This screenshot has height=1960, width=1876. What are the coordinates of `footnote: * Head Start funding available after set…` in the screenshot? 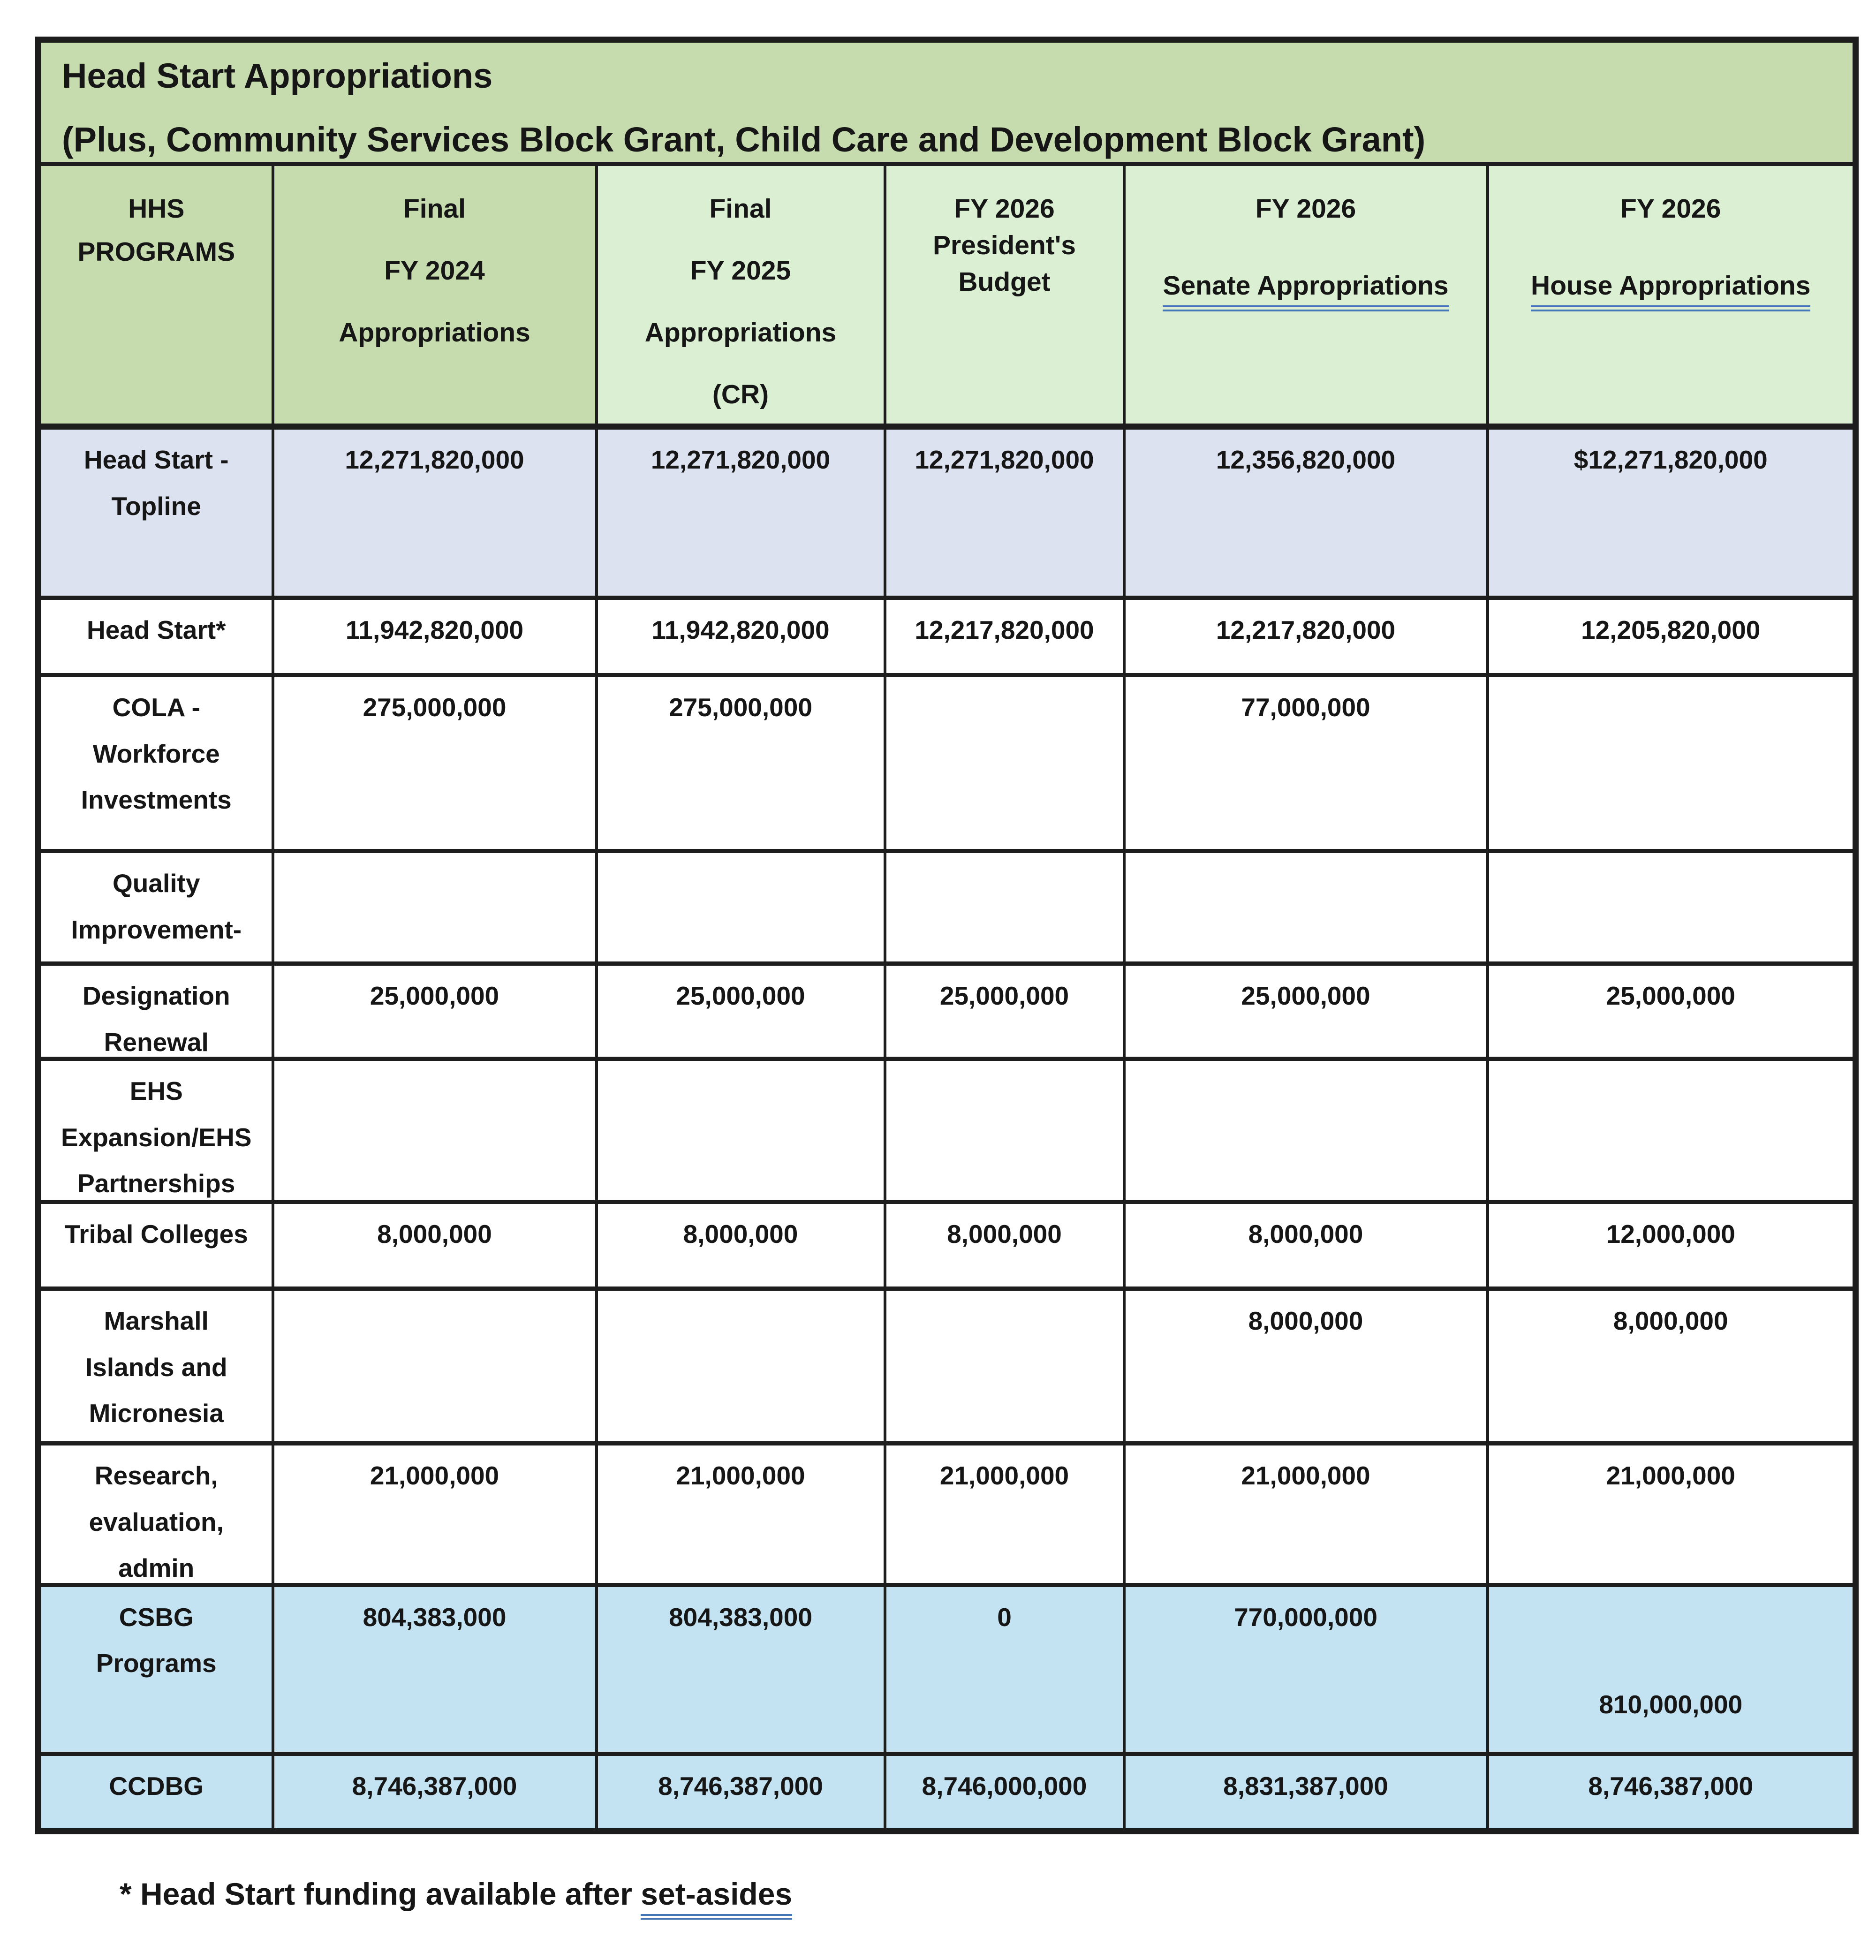 It's located at (456, 1898).